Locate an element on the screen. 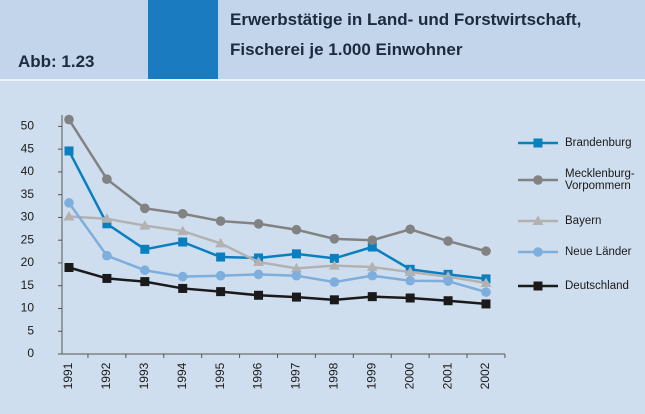  x-tick-label: 1998 is located at coordinates (334, 375).